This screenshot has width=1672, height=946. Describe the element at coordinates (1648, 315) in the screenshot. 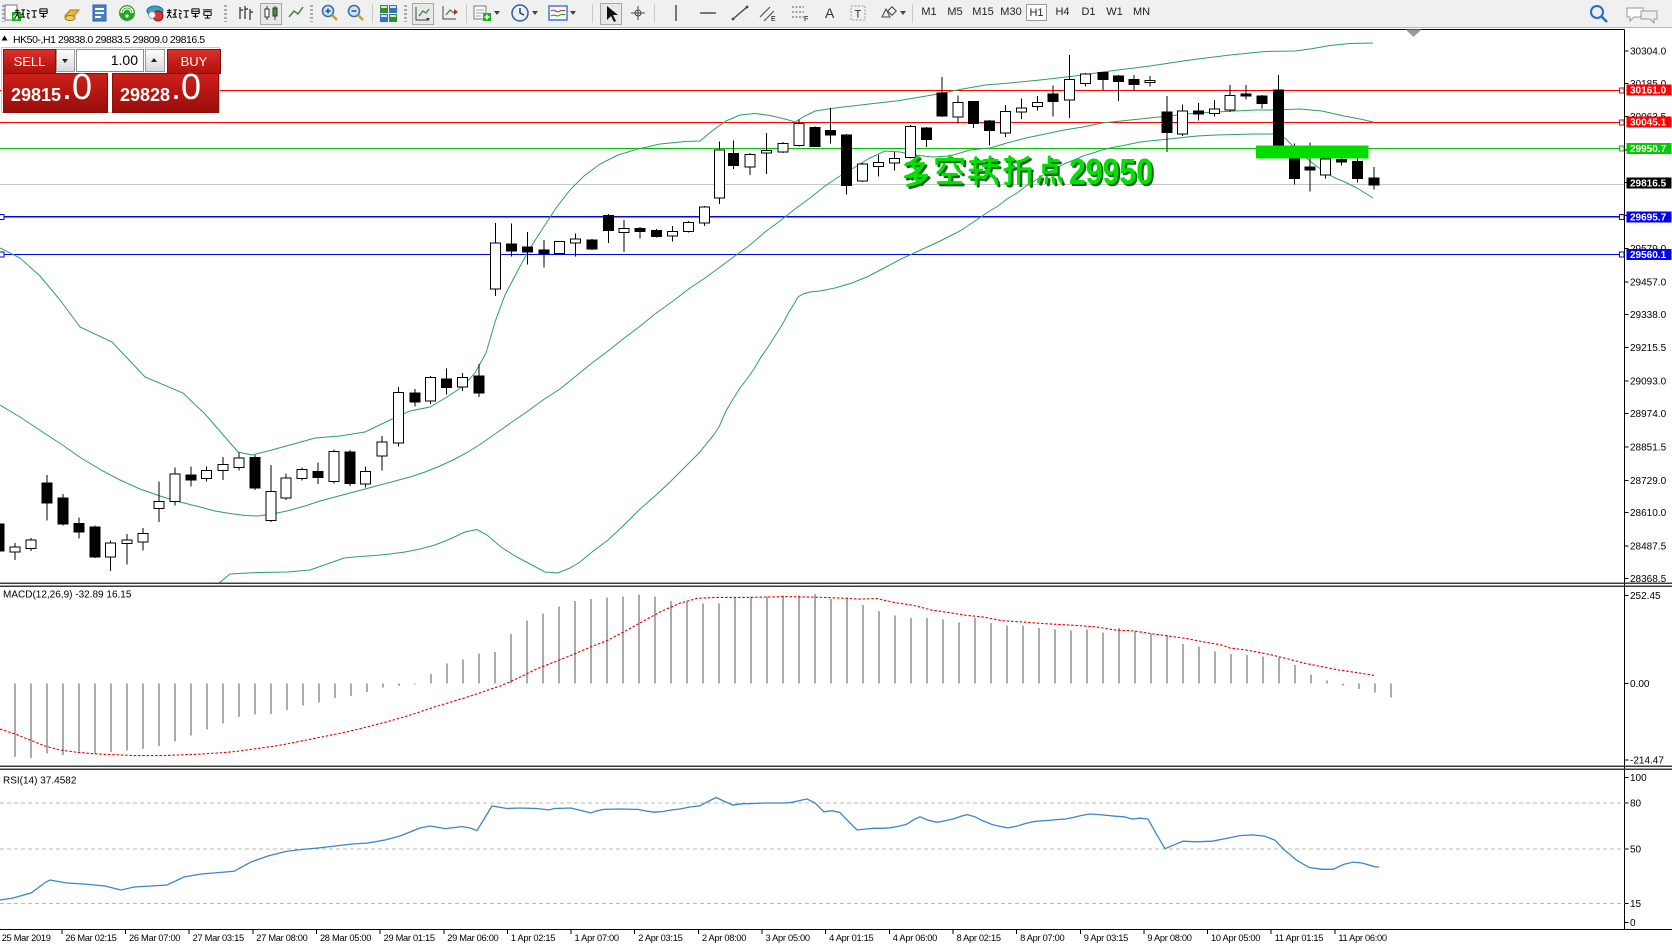

I see `svg-text: 29338.0` at that location.